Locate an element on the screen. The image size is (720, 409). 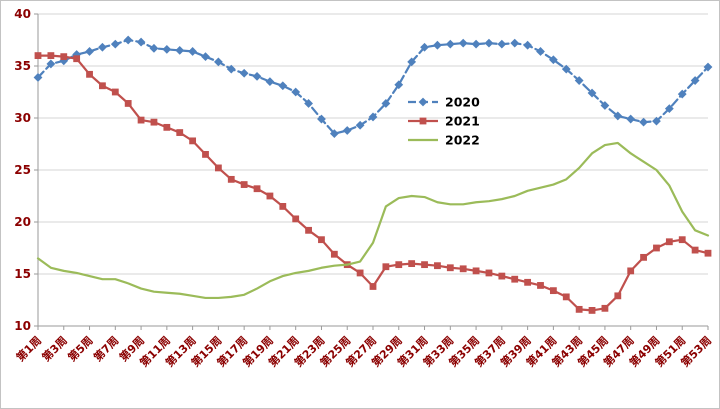
legend-item-2020: 2020 is located at coordinates (444, 102).